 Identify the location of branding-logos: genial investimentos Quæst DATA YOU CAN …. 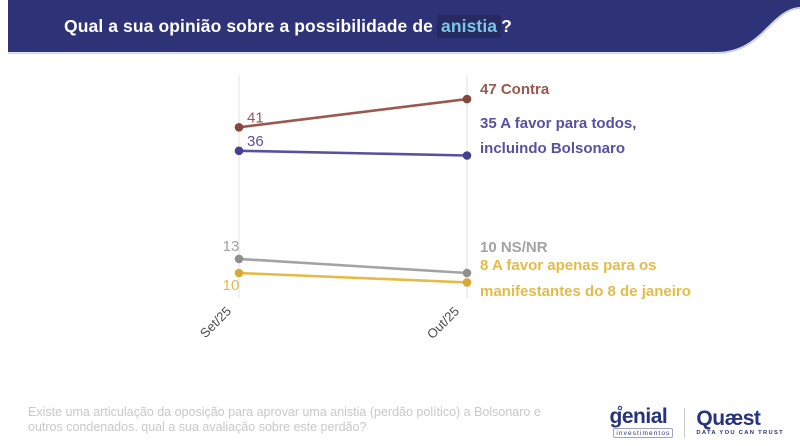
(693, 421).